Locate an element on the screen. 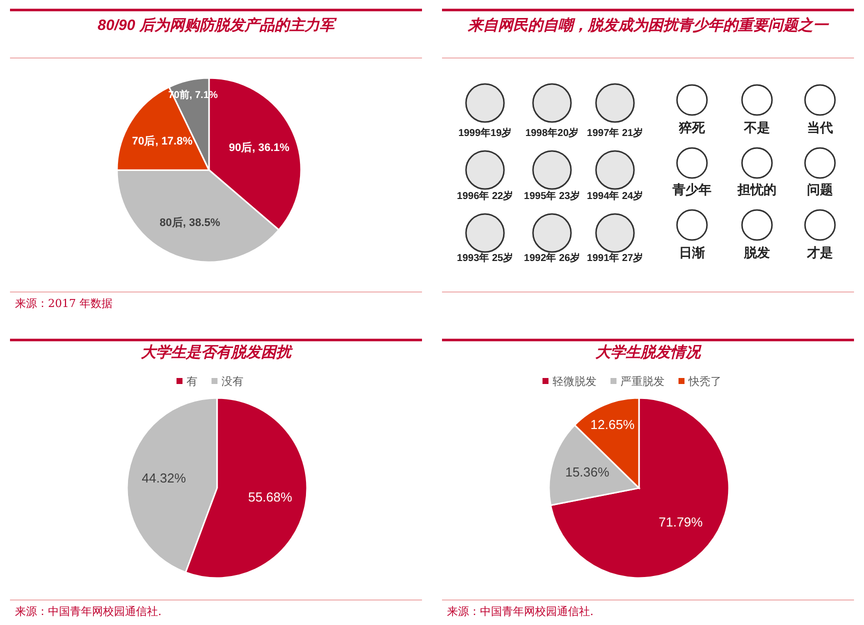 The height and width of the screenshot is (625, 864). slice-label: 70后, 17.8% is located at coordinates (162, 141).